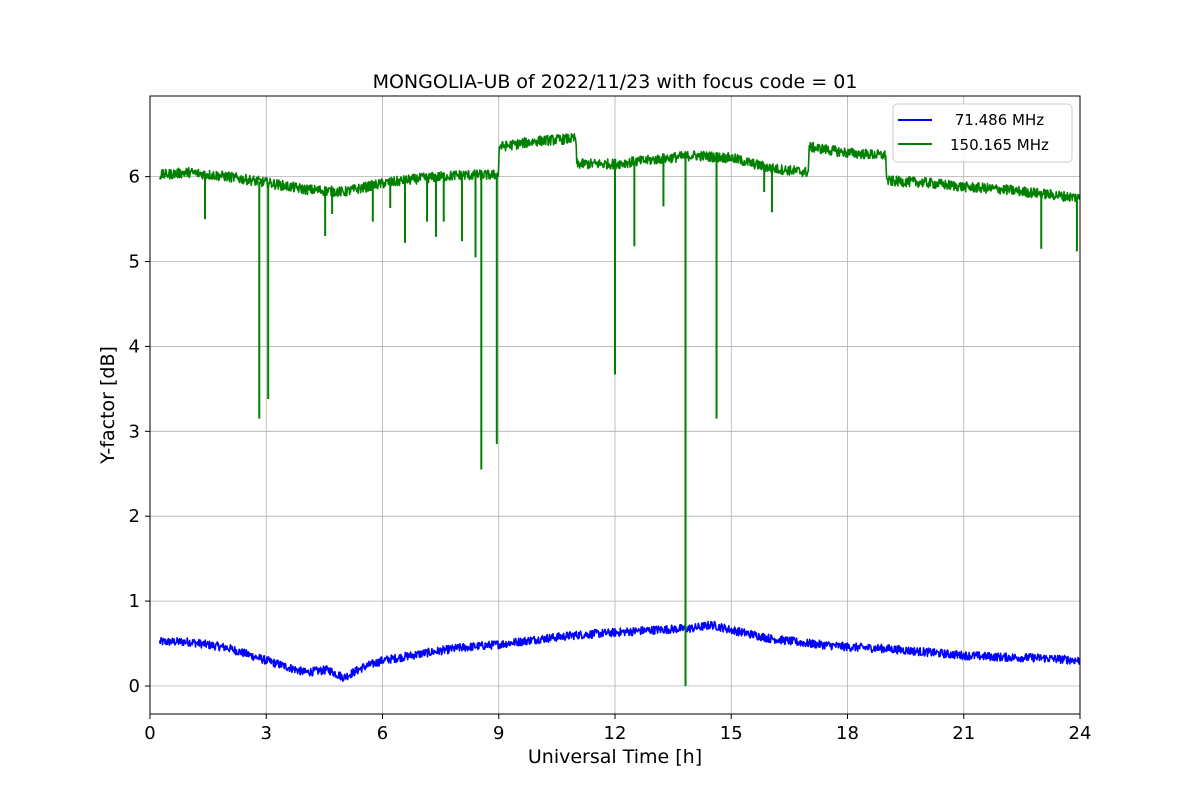 This screenshot has width=1200, height=800. Describe the element at coordinates (615, 733) in the screenshot. I see `x-tick-label: 12` at that location.